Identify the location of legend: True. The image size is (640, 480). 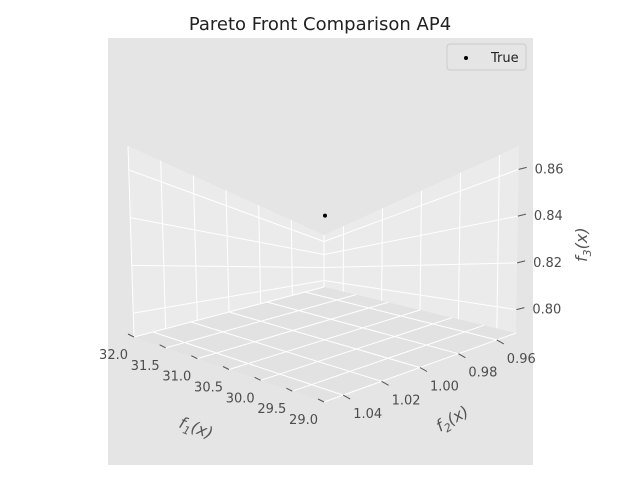
(486, 57).